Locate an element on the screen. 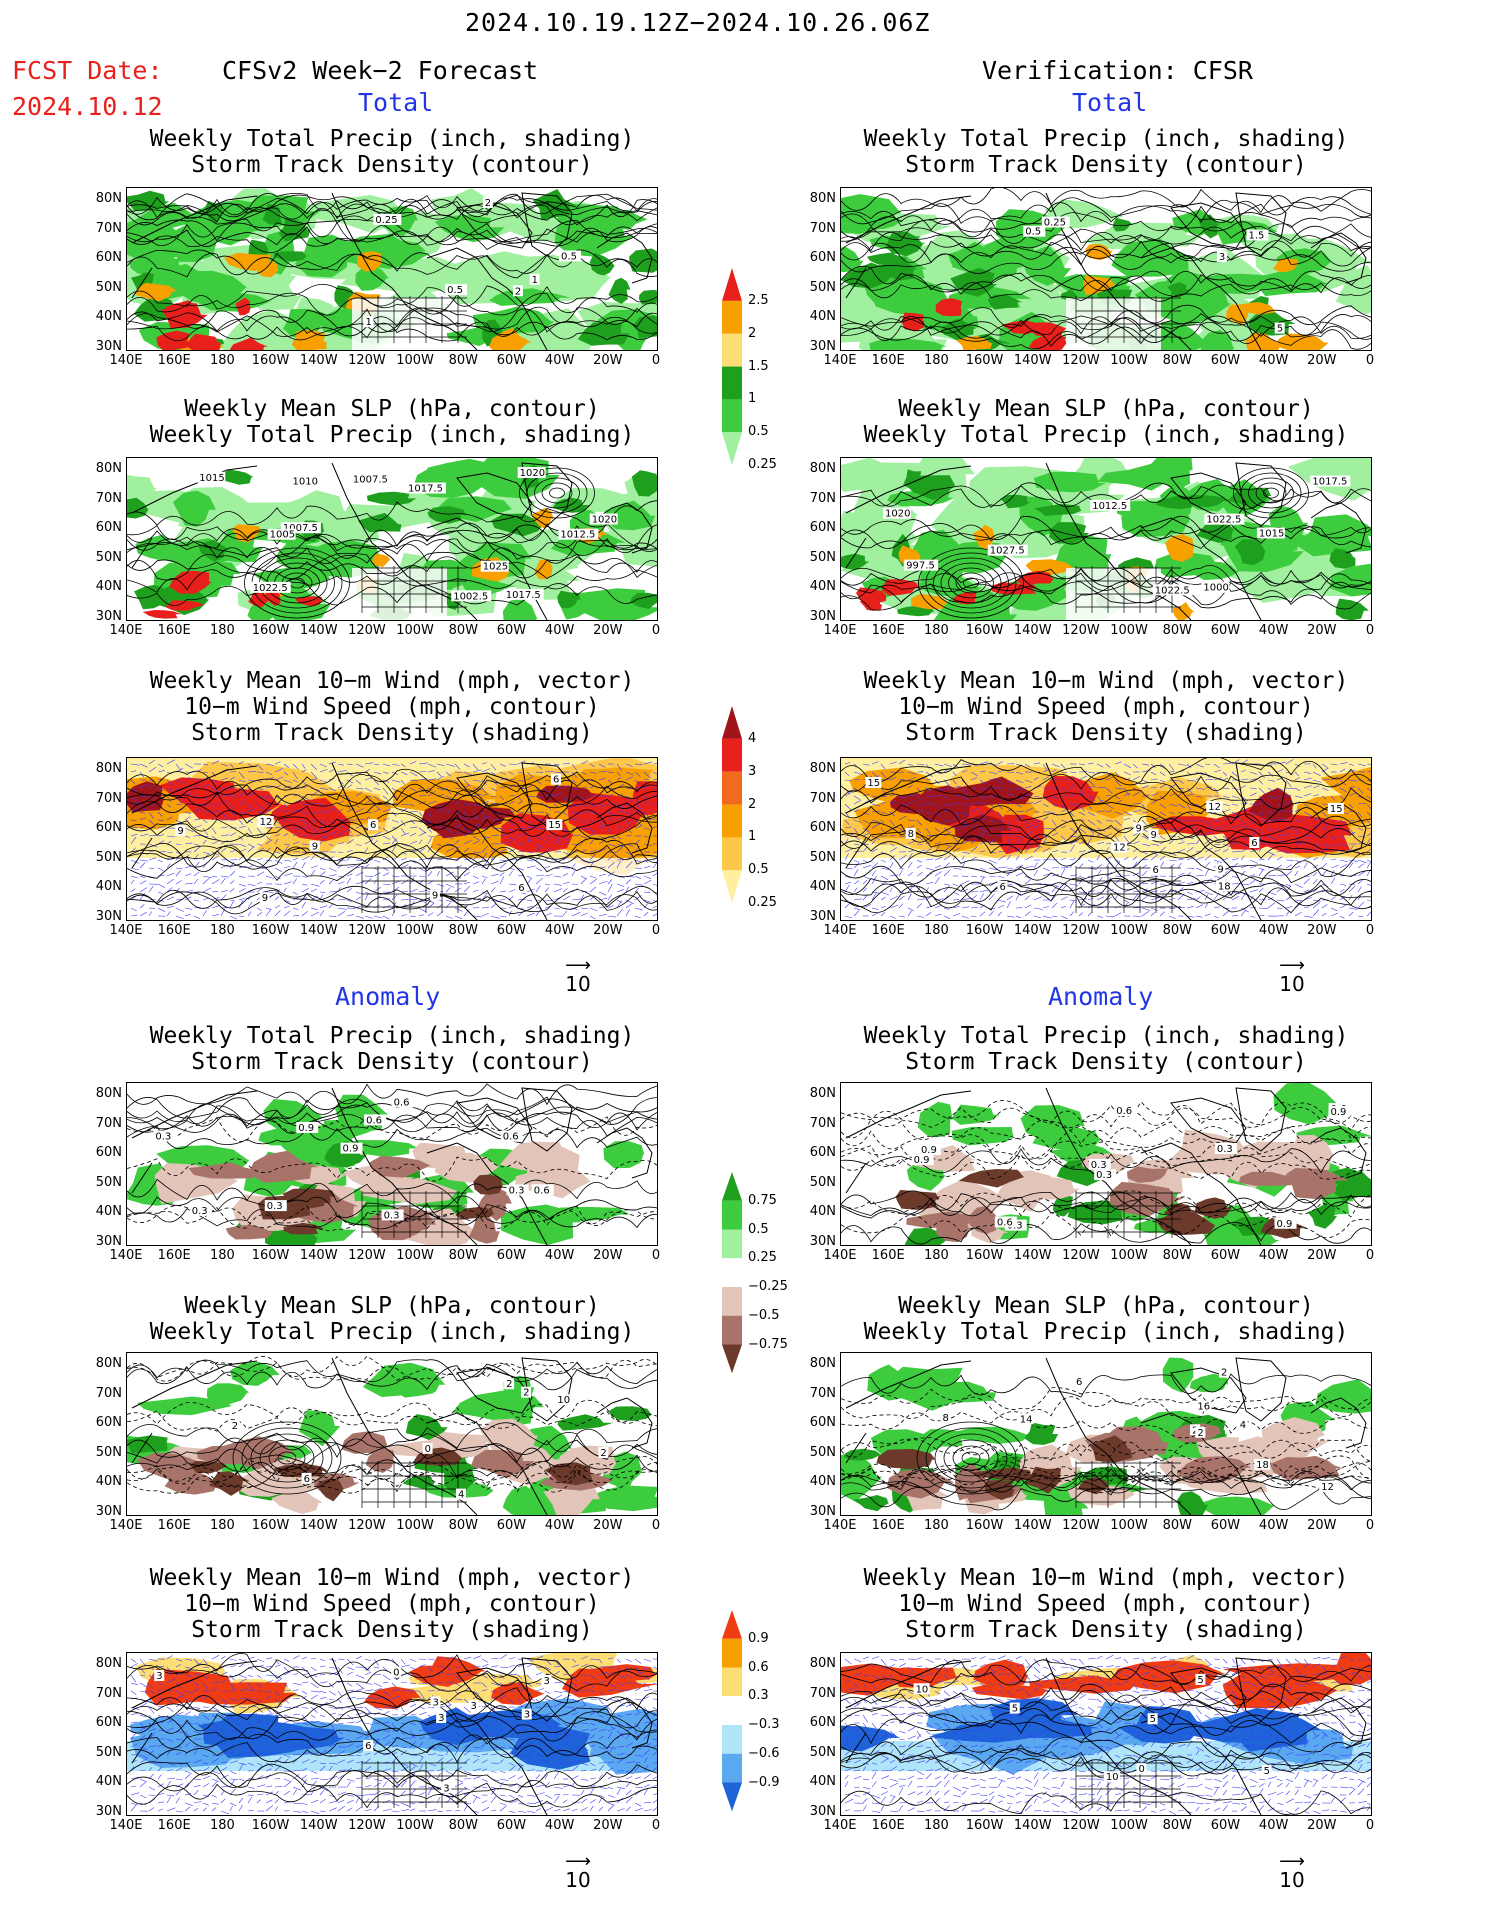 The height and width of the screenshot is (1925, 1487). title-line: 10−m Wind Speed (mph, contour) is located at coordinates (392, 707).